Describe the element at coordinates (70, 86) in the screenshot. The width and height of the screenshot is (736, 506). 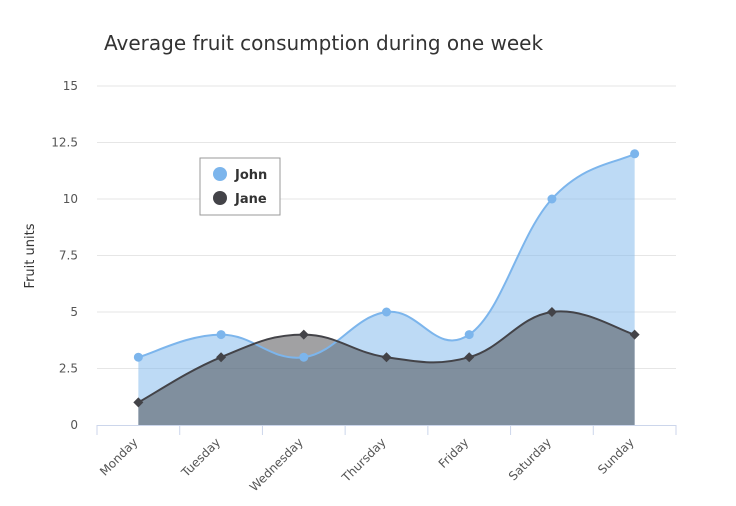
I see `y-tick-label: 15` at that location.